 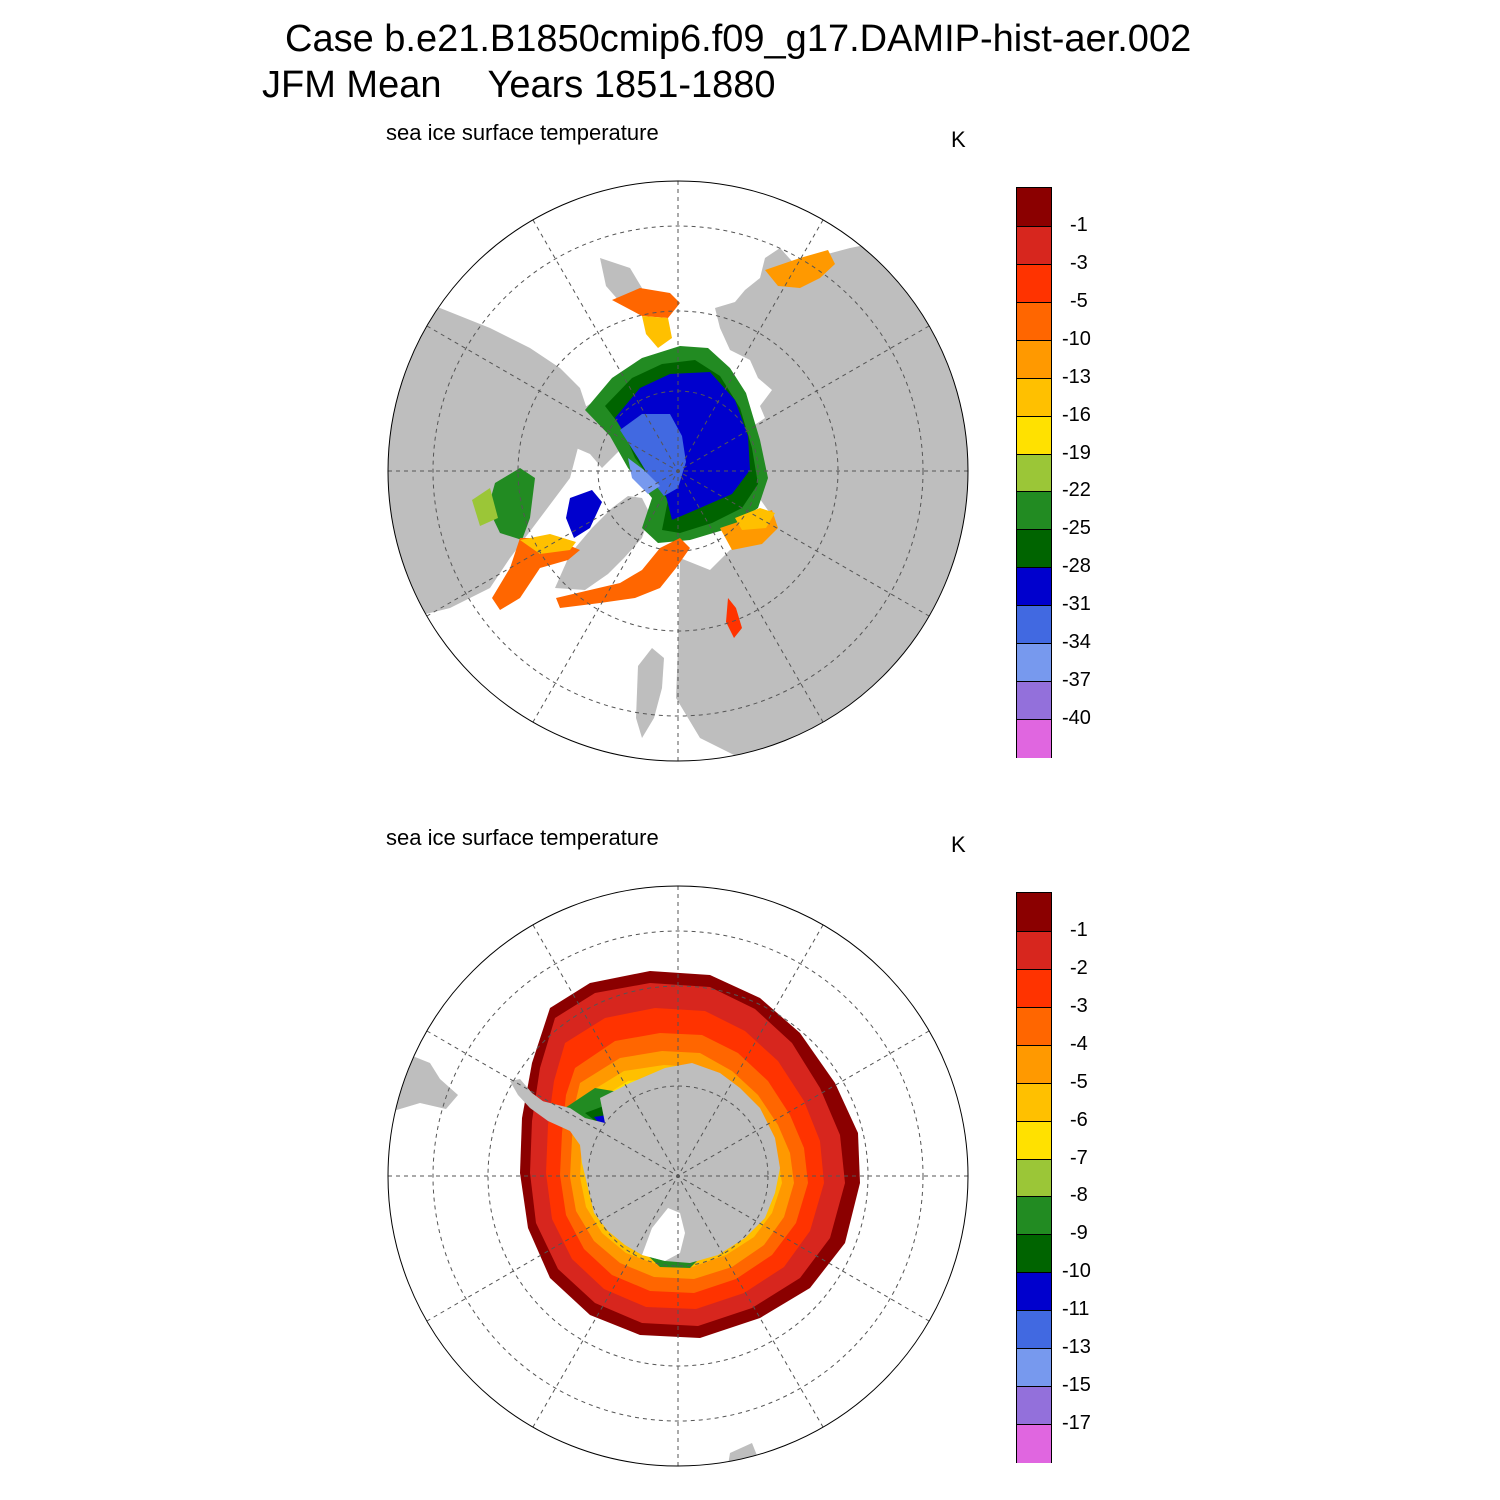 I want to click on antarctic-colorbar-label: -13, so click(x=1076, y=1347).